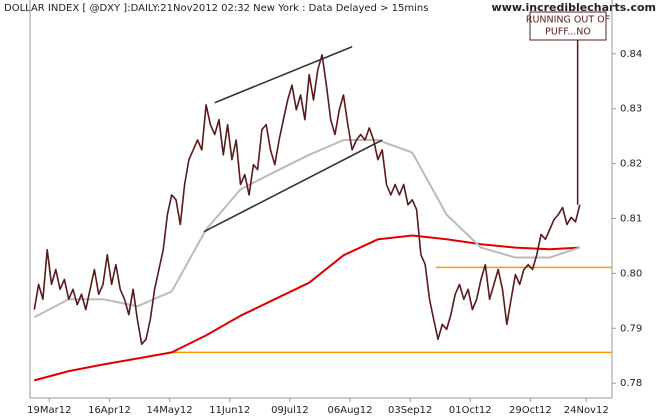 The width and height of the screenshot is (660, 420). I want to click on annotation-text: RUNNING OUT OF, so click(568, 20).